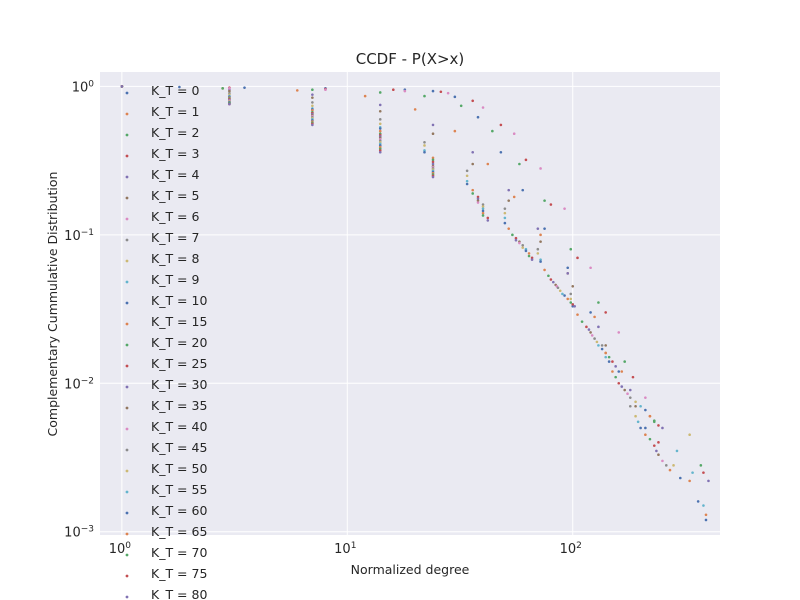  Describe the element at coordinates (179, 531) in the screenshot. I see `legend-label: K_T = 65` at that location.